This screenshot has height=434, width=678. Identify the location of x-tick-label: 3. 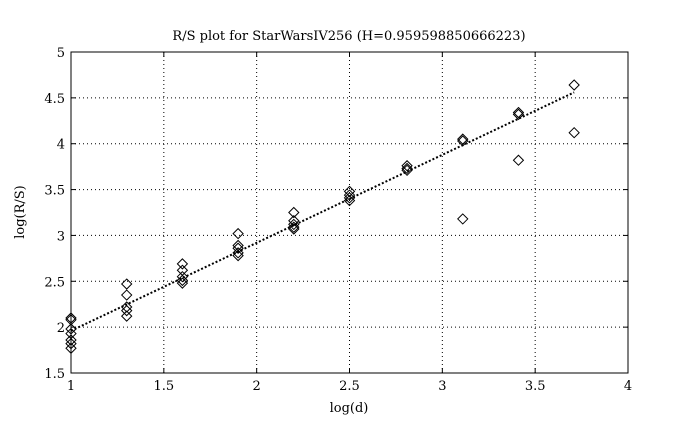
(442, 386).